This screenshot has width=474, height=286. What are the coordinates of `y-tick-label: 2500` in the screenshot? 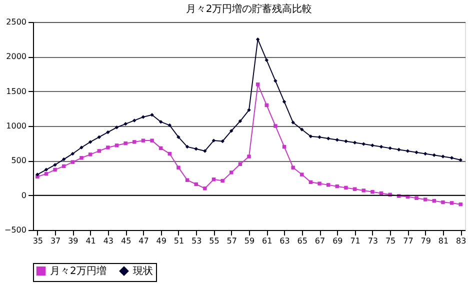 It's located at (16, 22).